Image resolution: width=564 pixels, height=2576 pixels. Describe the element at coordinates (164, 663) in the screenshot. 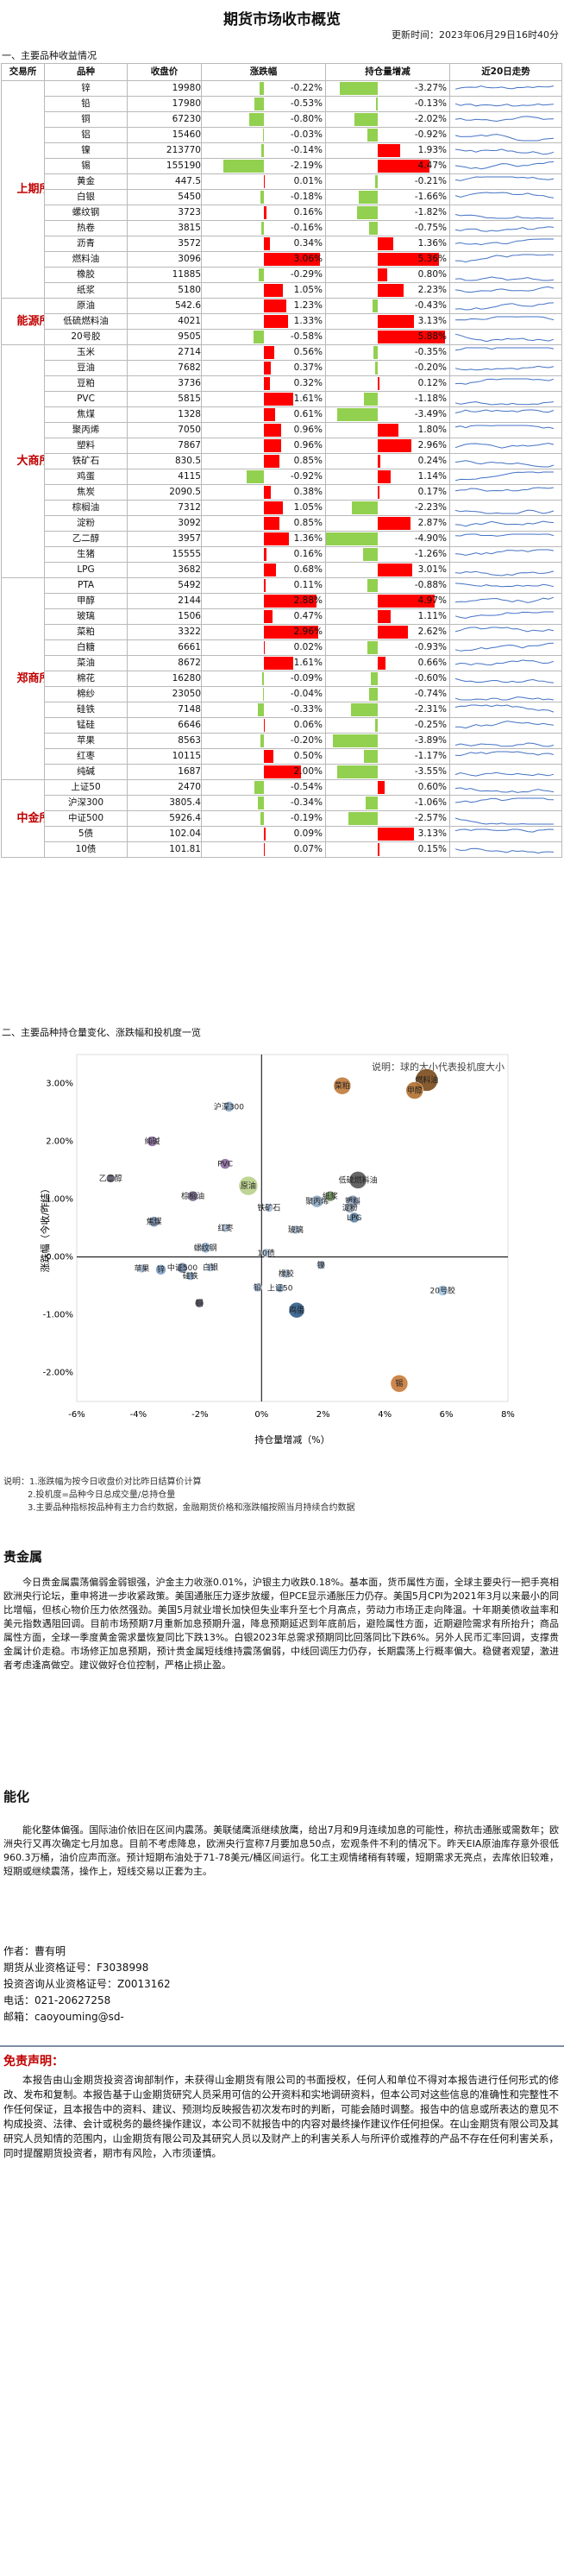

I see `close-price: 8672` at that location.